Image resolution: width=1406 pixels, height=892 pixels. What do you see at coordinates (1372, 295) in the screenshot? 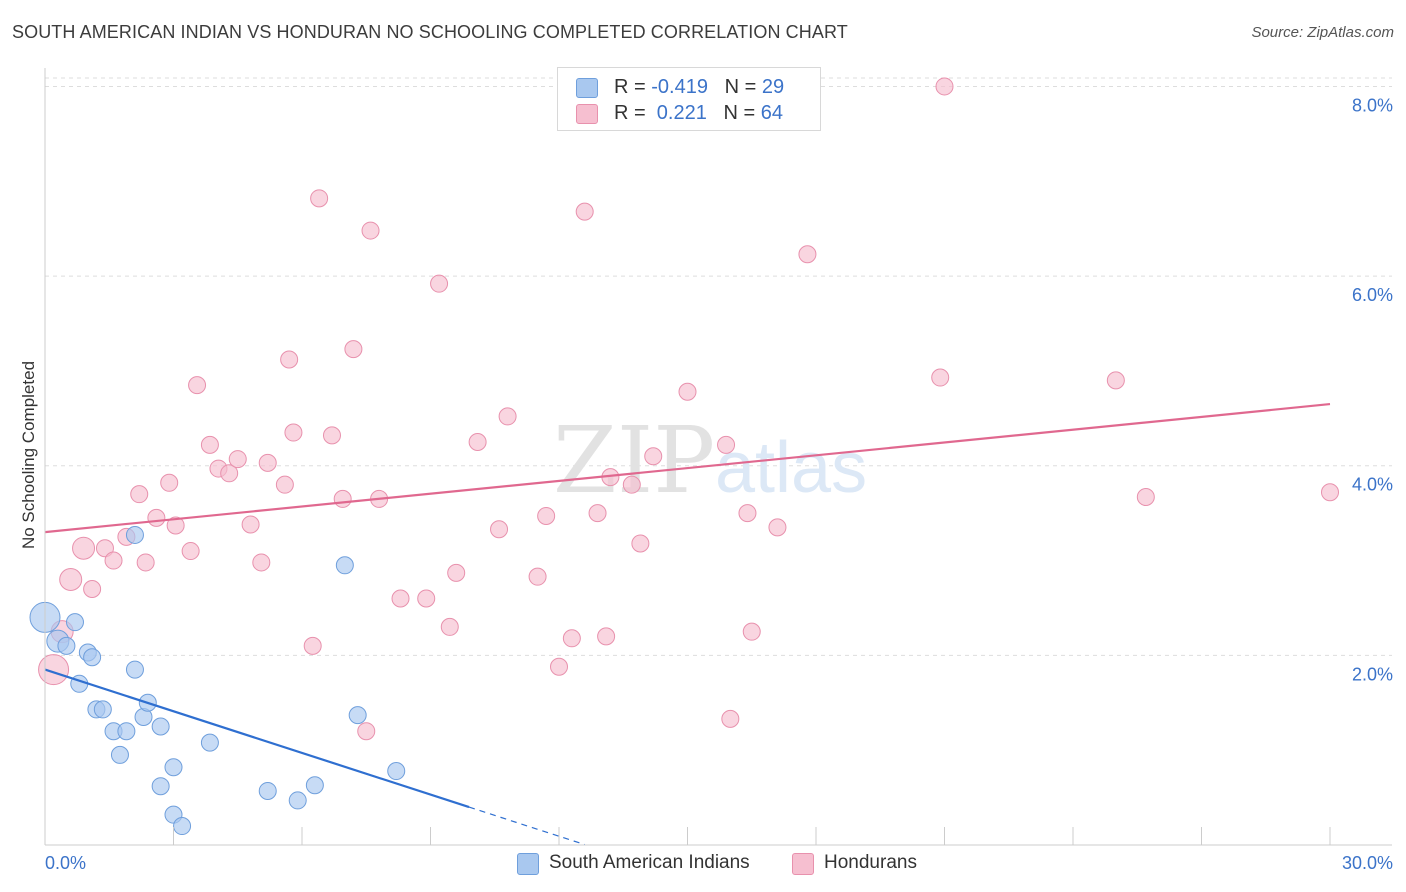
I see `y-tick-label: 6.0%` at bounding box center [1372, 295].